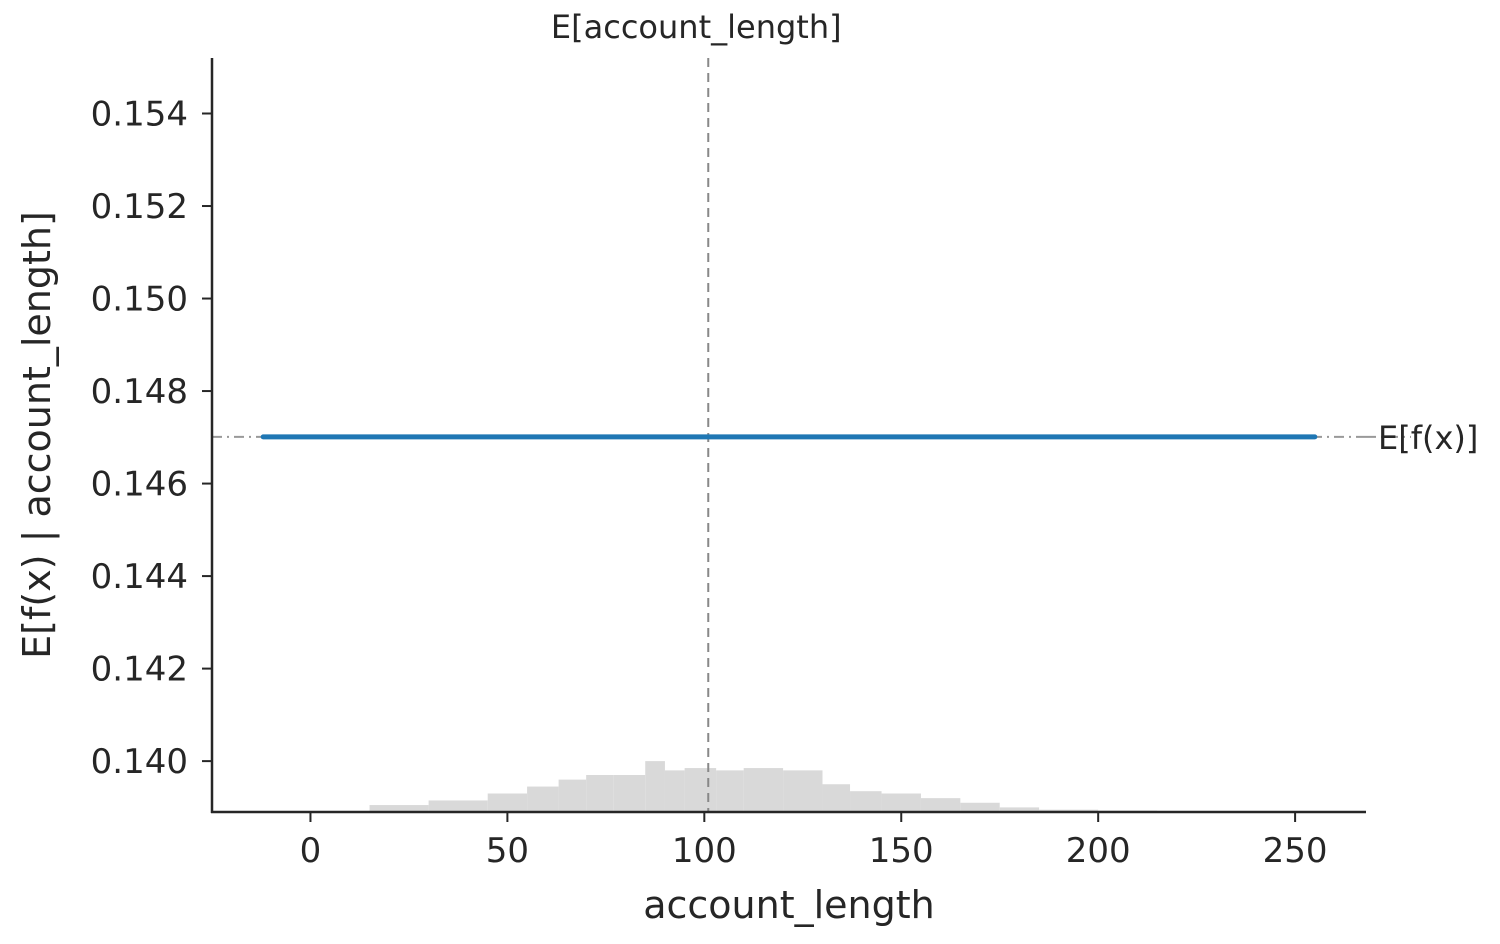 The image size is (1500, 944). Describe the element at coordinates (901, 851) in the screenshot. I see `x-tick-label: 150` at that location.